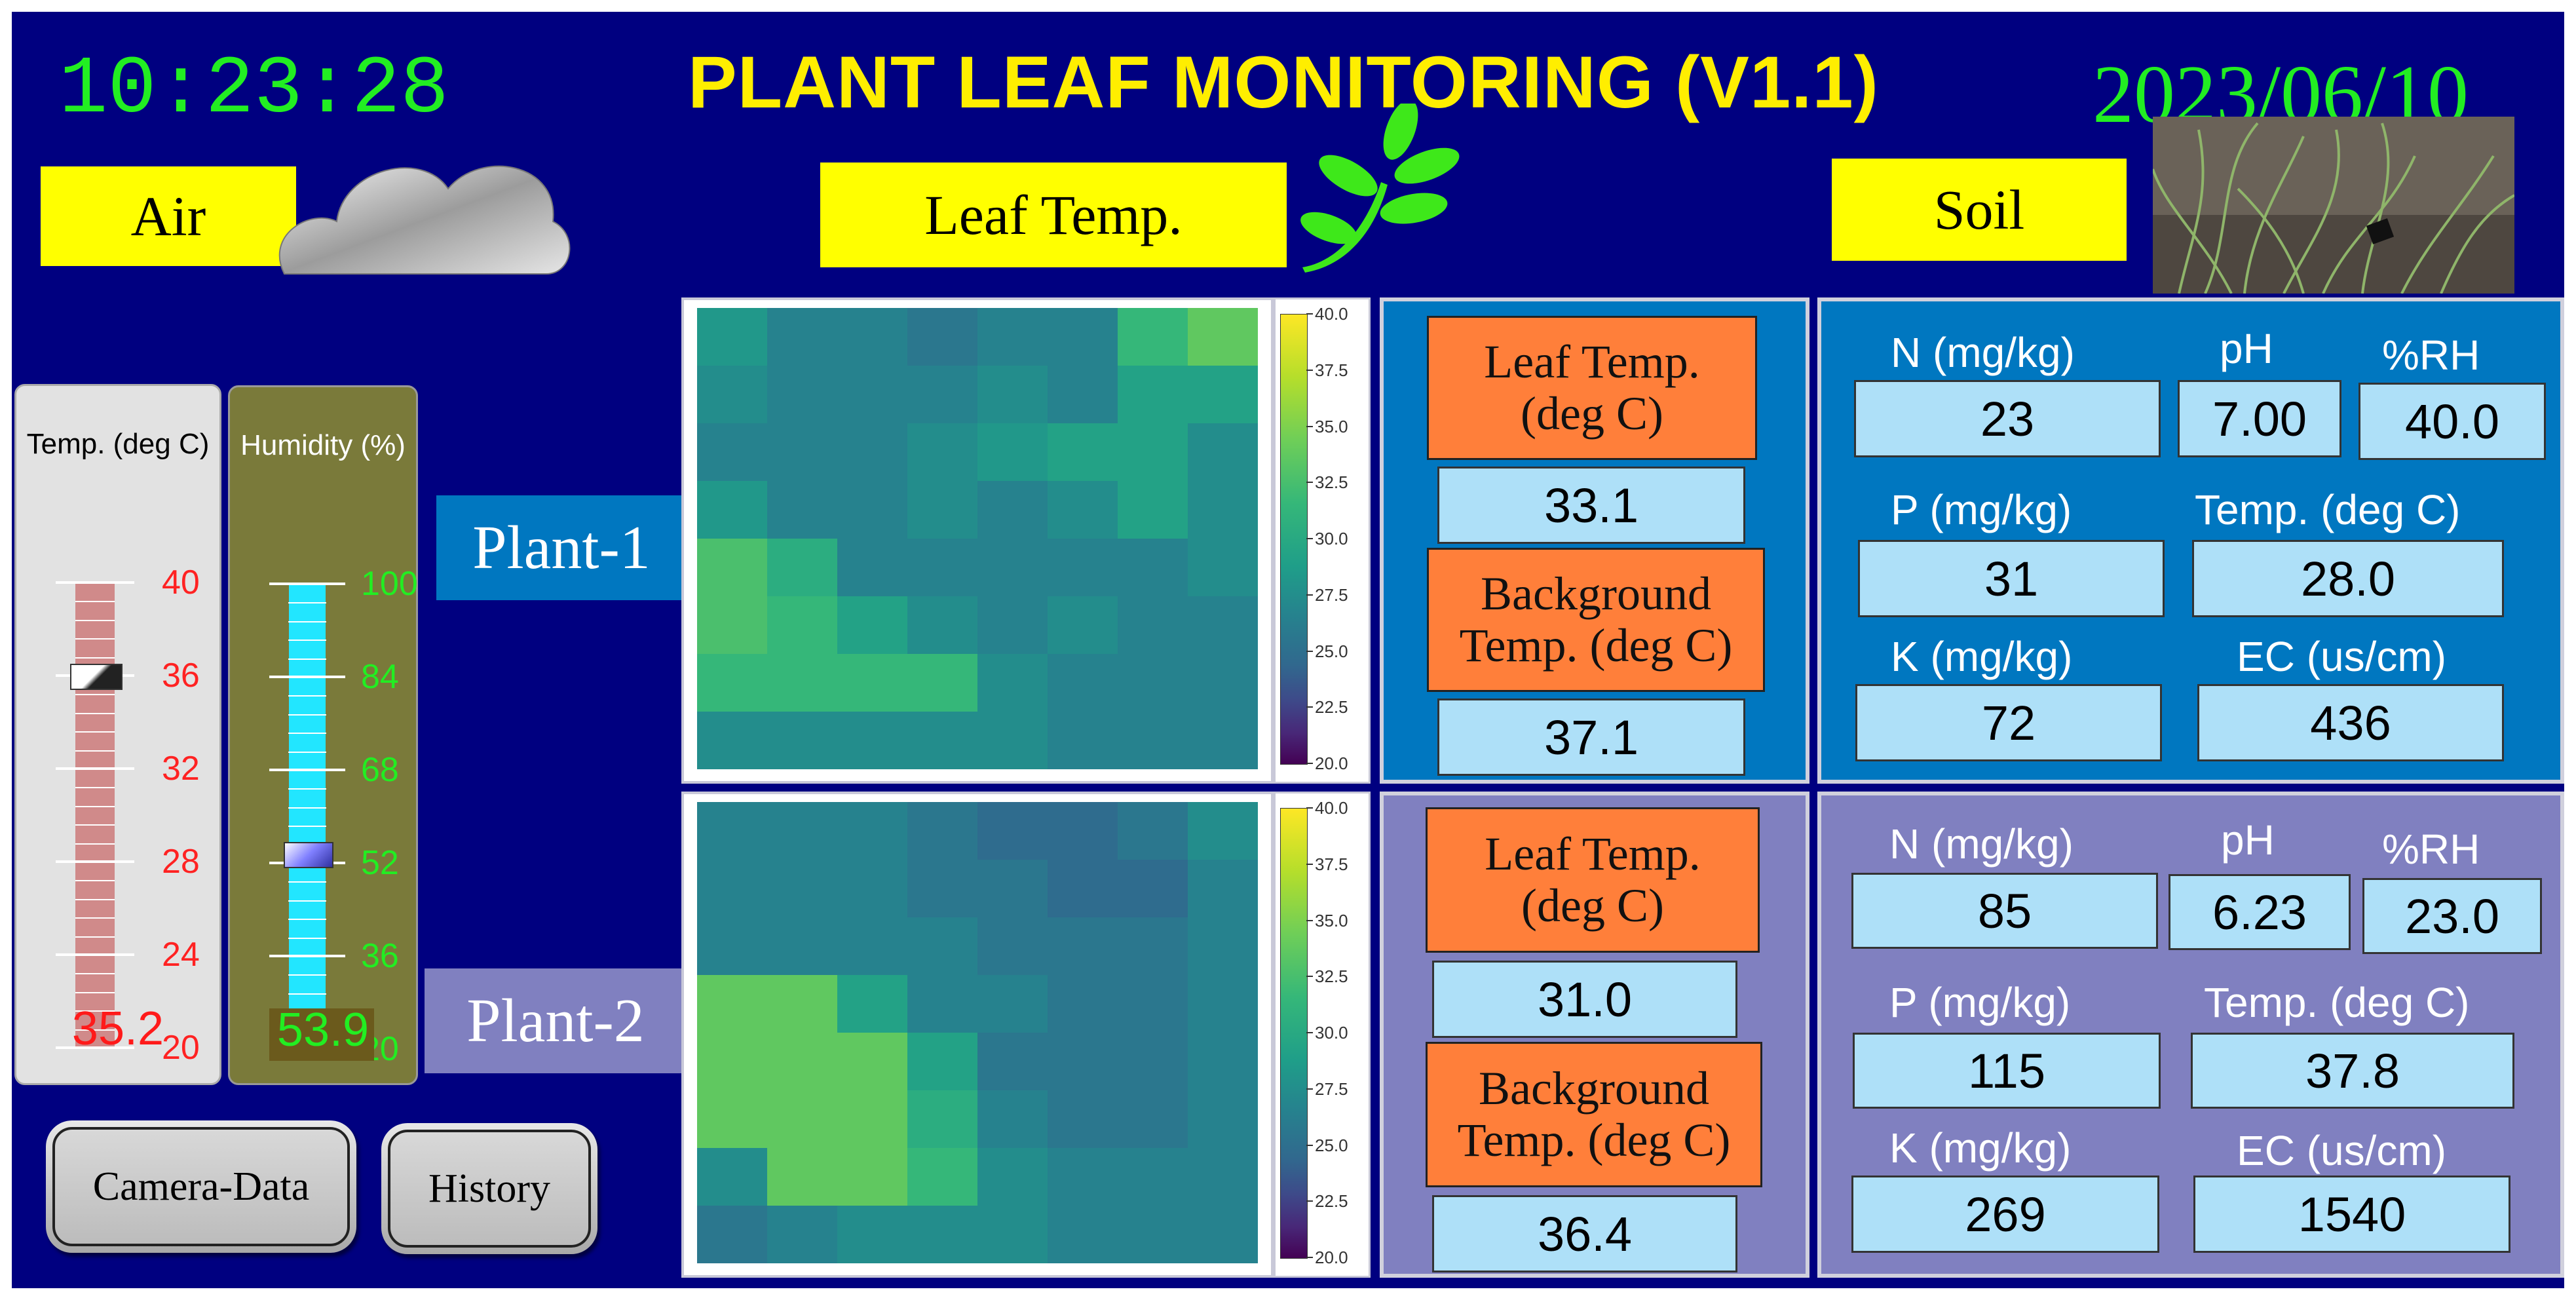 This screenshot has height=1300, width=2576. What do you see at coordinates (1331, 370) in the screenshot?
I see `colorbar-tick-label: 37.5` at bounding box center [1331, 370].